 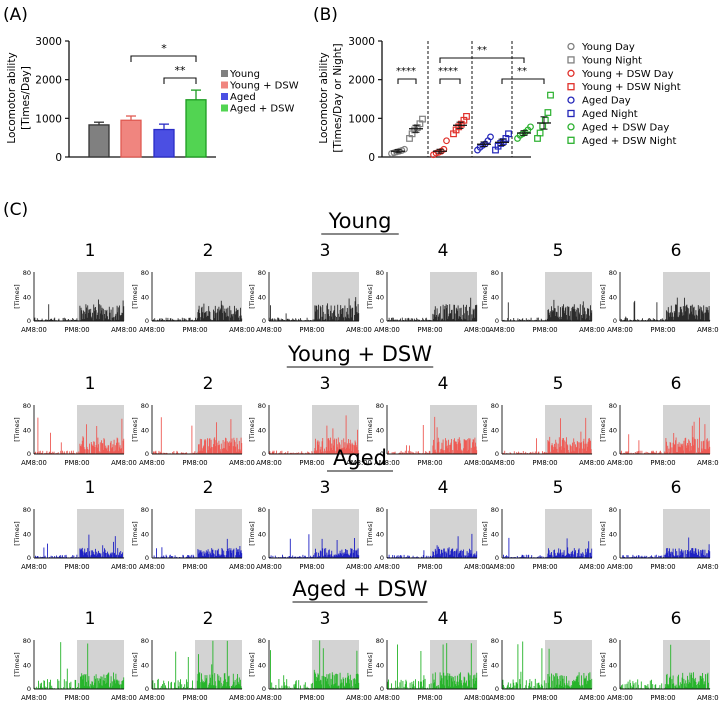 What do you see at coordinates (48, 81) in the screenshot?
I see `panel-a-y-tick-label: 2000` at bounding box center [48, 81].